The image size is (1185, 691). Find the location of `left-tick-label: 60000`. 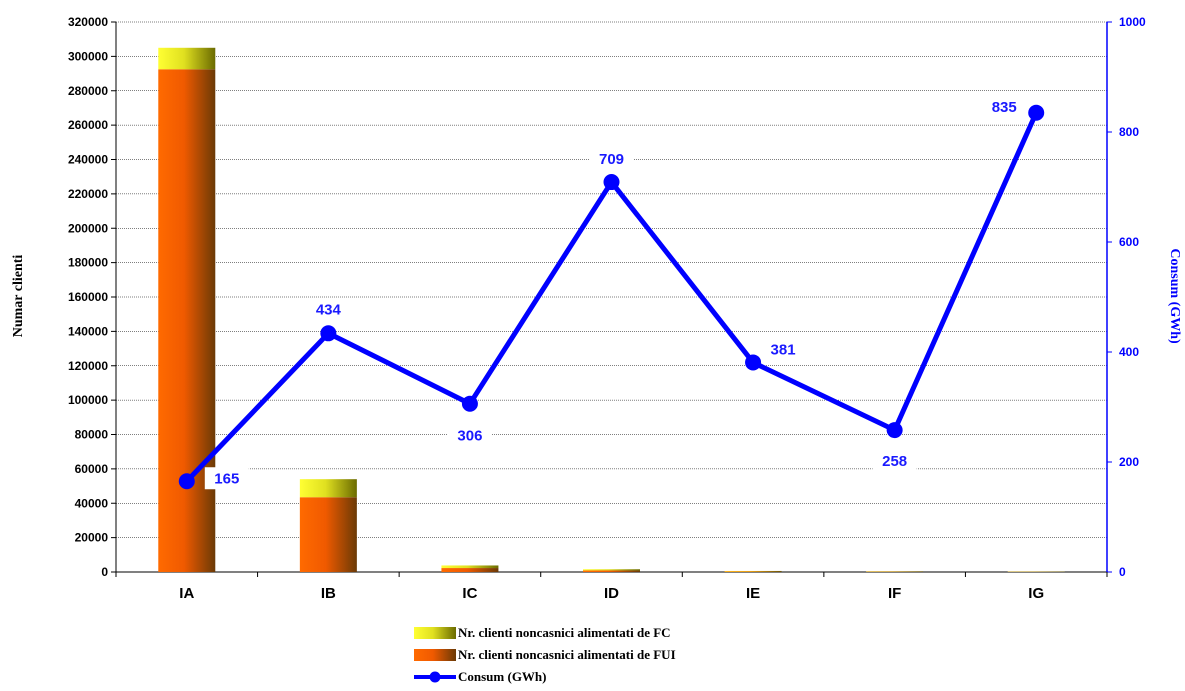

left-tick-label: 60000 is located at coordinates (92, 469).